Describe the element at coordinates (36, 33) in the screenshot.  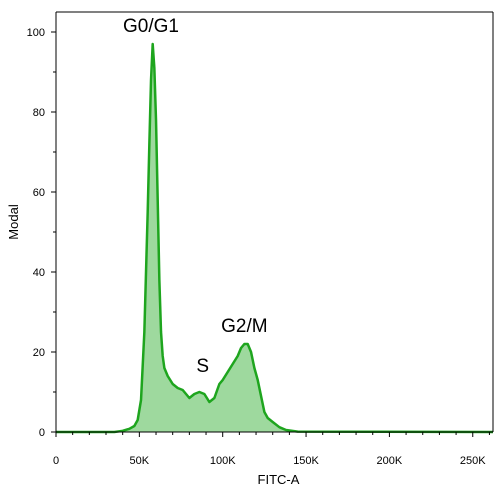
I see `y-tick-label: 100` at that location.